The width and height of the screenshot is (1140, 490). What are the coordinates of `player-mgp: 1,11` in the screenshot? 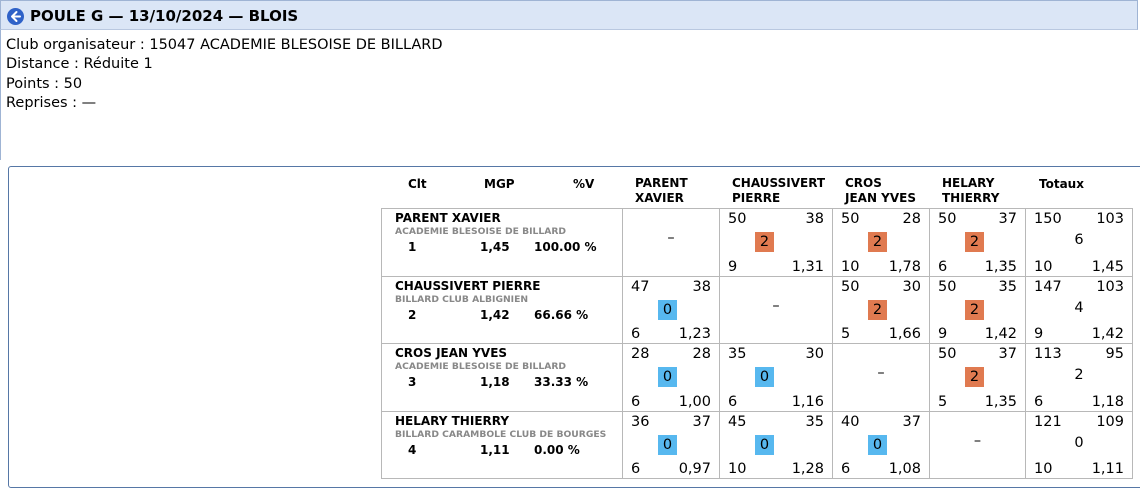 It's located at (495, 449).